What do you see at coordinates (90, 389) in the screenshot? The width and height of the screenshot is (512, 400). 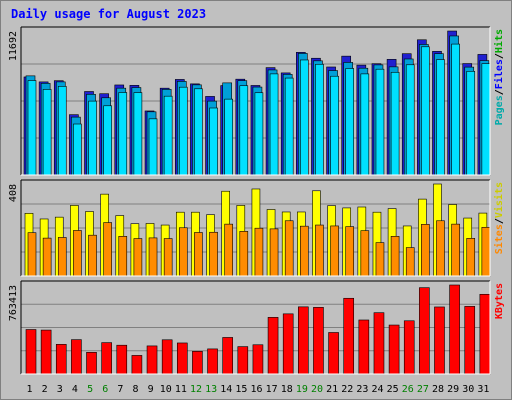 I see `day-label: 5` at bounding box center [90, 389].